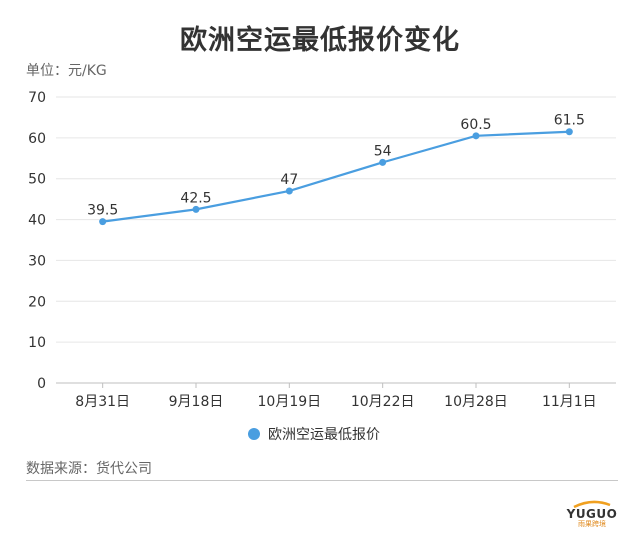  Describe the element at coordinates (37, 139) in the screenshot. I see `y-tick-label: 60` at that location.